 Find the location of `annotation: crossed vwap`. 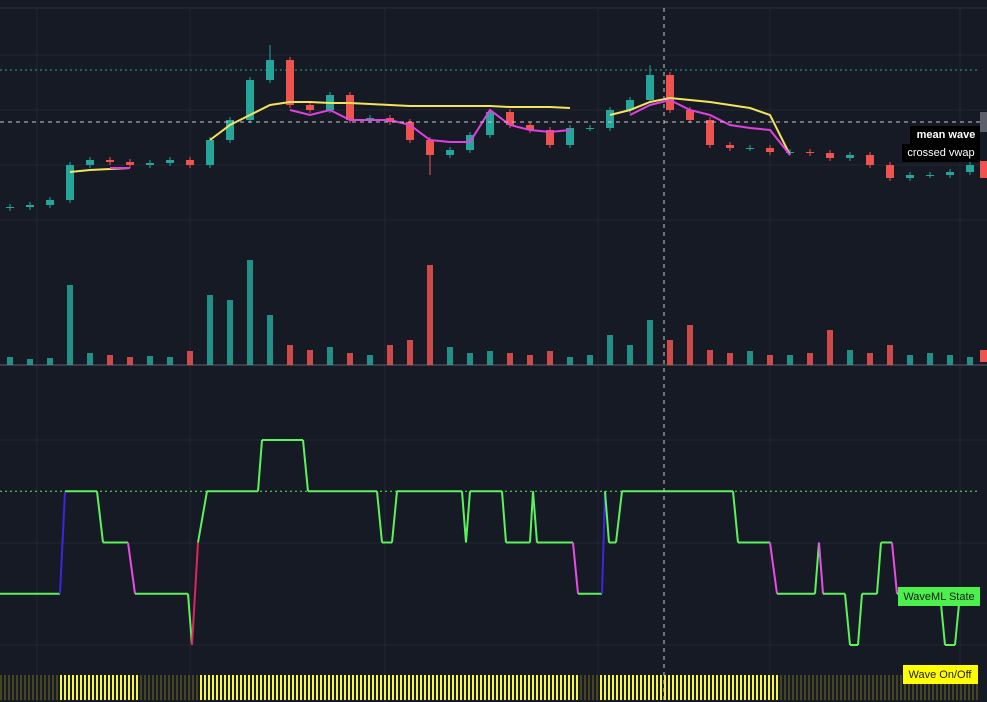

annotation: crossed vwap is located at coordinates (940, 153).